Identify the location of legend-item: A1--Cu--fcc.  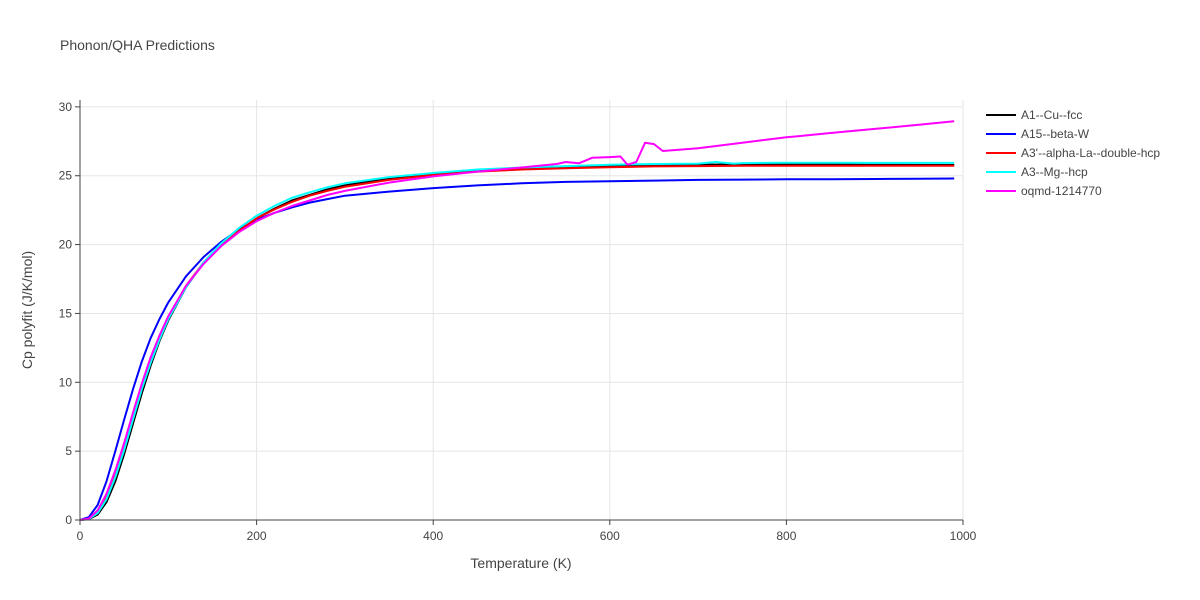
(1034, 115).